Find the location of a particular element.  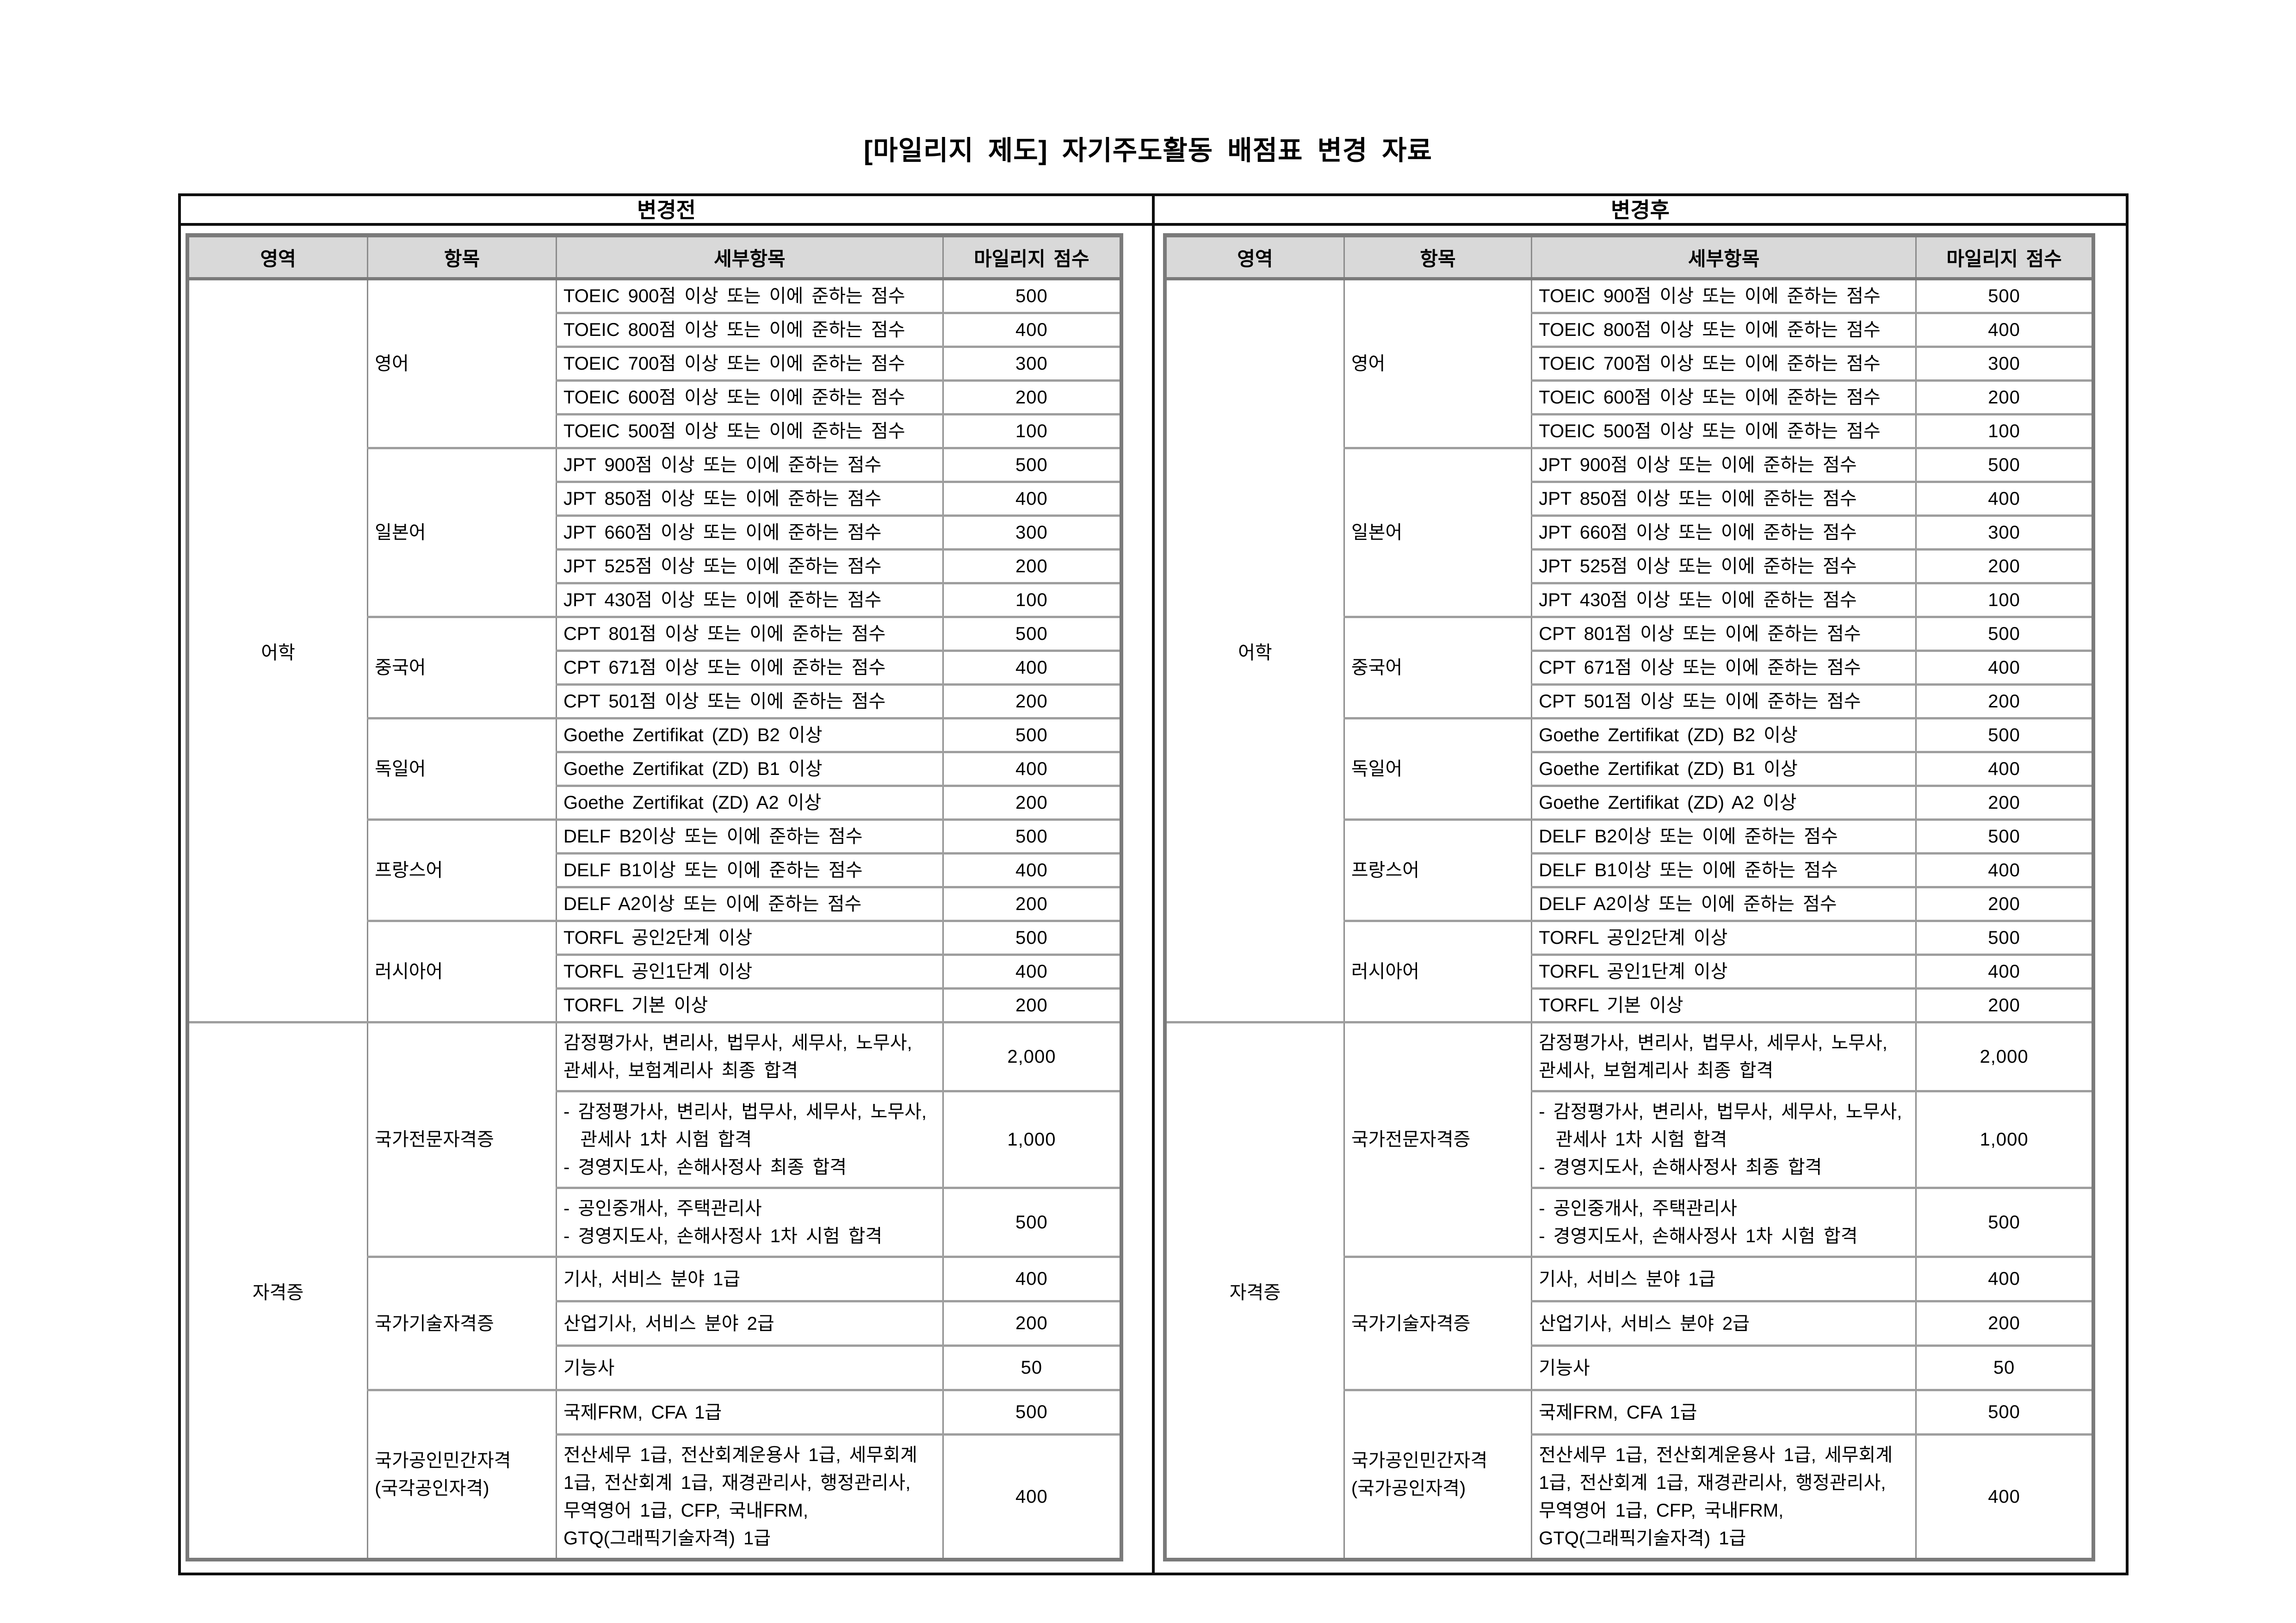

detail-cell: JPT 900점 이상 또는 이에 준하는 점수 is located at coordinates (749, 465).